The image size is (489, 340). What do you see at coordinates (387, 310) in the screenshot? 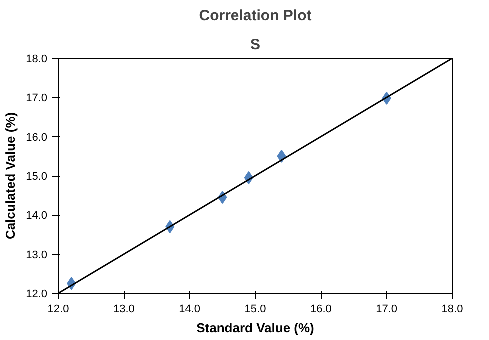
I see `x-tick-label: 17.0` at bounding box center [387, 310].